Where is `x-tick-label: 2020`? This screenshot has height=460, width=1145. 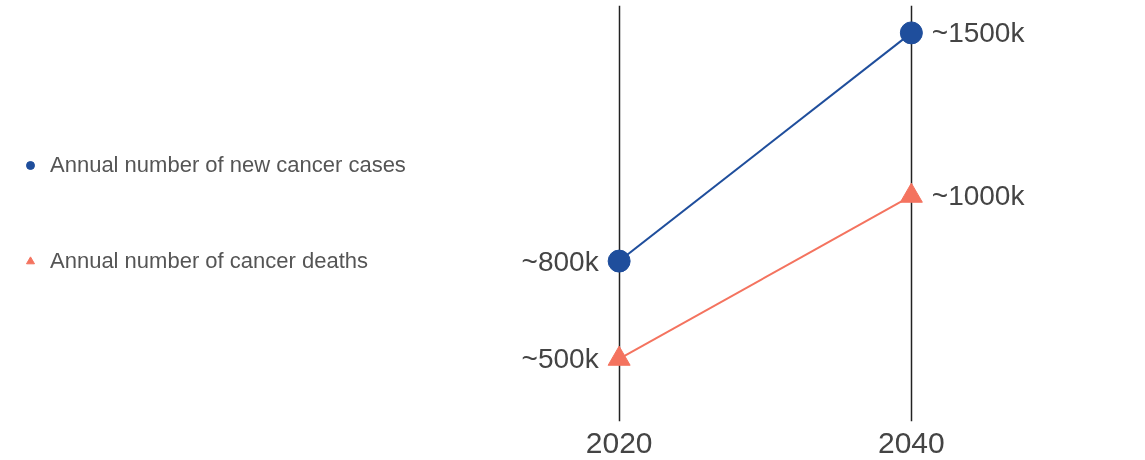
x-tick-label: 2020 is located at coordinates (619, 442).